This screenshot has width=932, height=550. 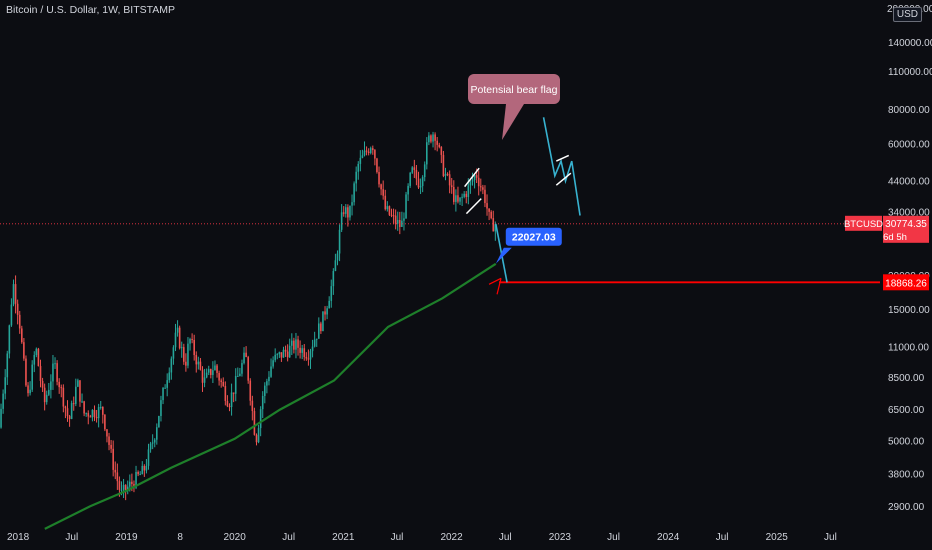 What do you see at coordinates (895, 237) in the screenshot?
I see `candle-countdown: 6d 5h` at bounding box center [895, 237].